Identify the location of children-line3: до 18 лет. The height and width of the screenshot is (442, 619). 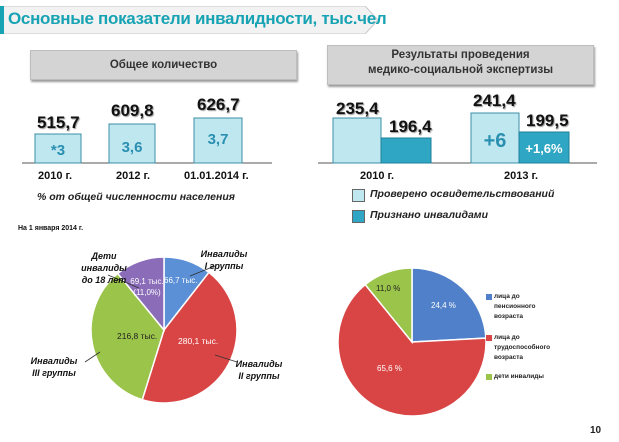
(104, 280).